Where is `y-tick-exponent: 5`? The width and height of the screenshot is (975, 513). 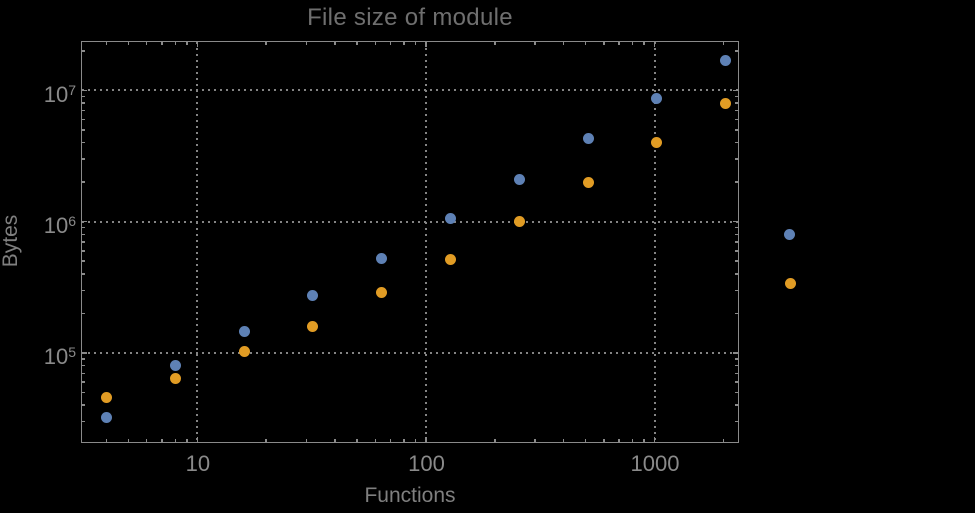
y-tick-exponent: 5 is located at coordinates (72, 352).